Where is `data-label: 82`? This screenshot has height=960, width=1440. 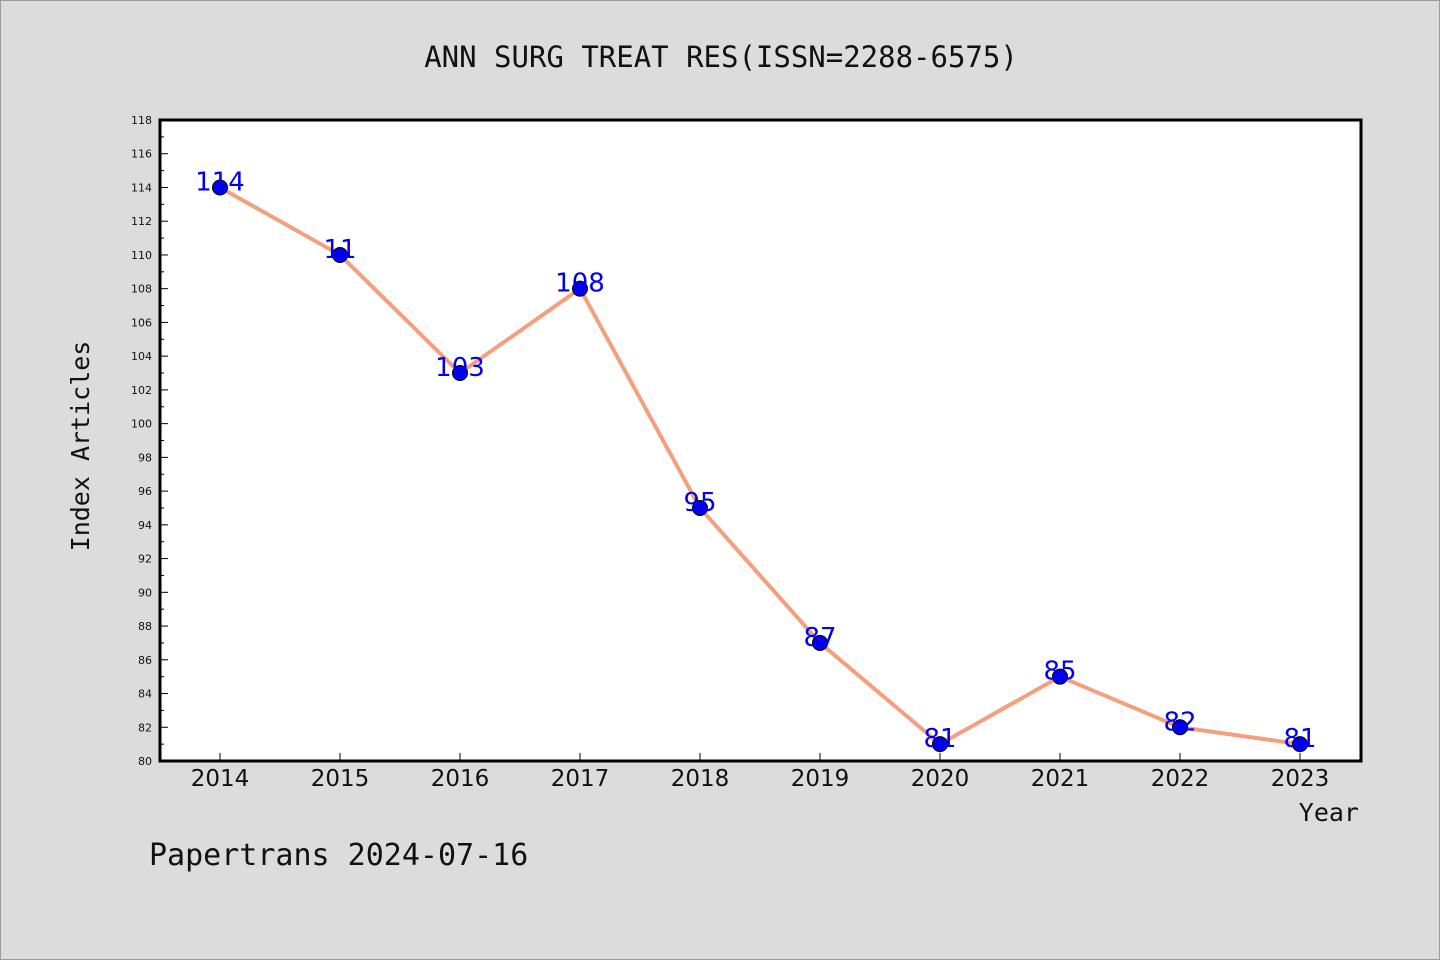 data-label: 82 is located at coordinates (1179, 722).